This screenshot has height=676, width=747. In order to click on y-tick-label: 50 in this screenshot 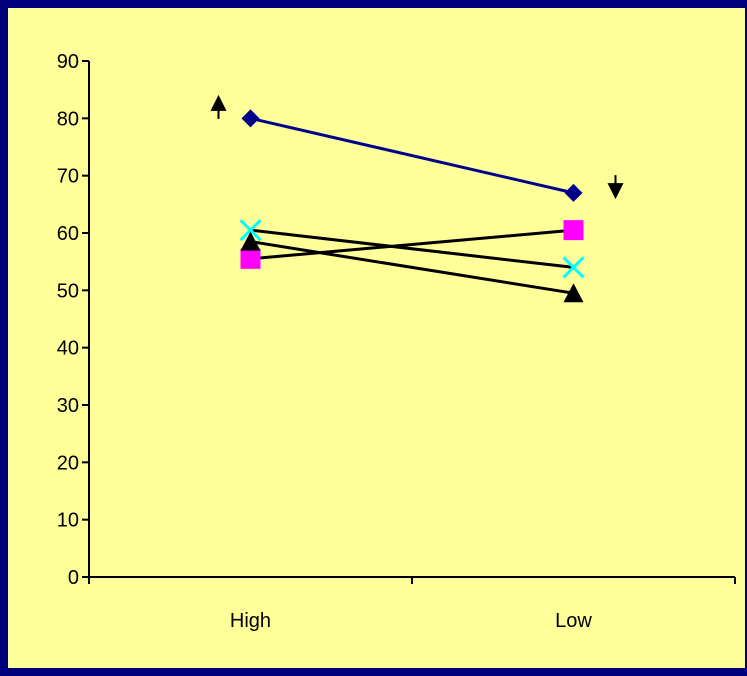, I will do `click(68, 291)`.